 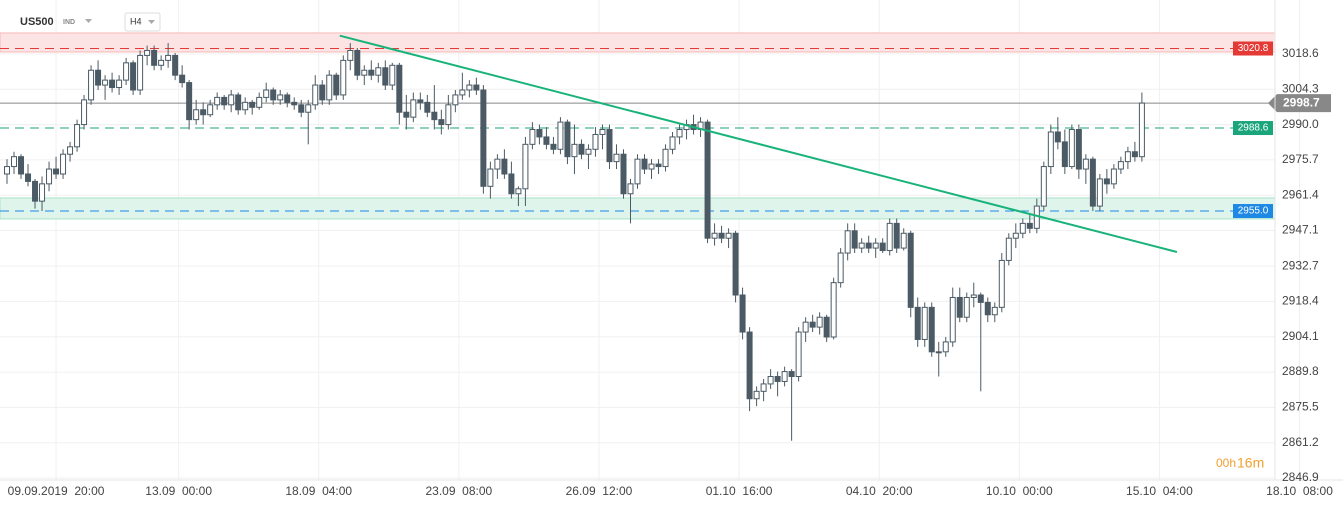 What do you see at coordinates (1019, 491) in the screenshot?
I see `x-tick-label: 10.10 00:00` at bounding box center [1019, 491].